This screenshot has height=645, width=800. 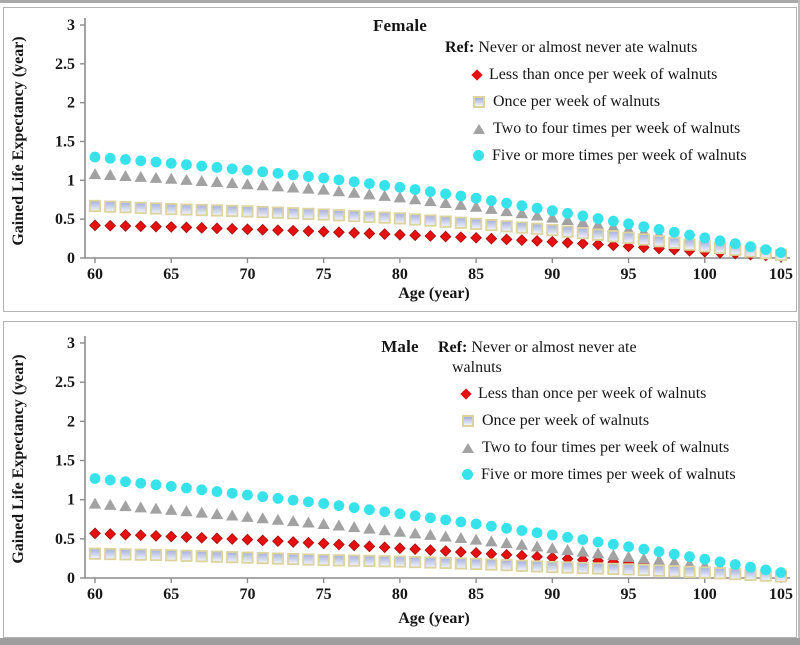 What do you see at coordinates (438, 214) in the screenshot?
I see `female-series-triangle` at bounding box center [438, 214].